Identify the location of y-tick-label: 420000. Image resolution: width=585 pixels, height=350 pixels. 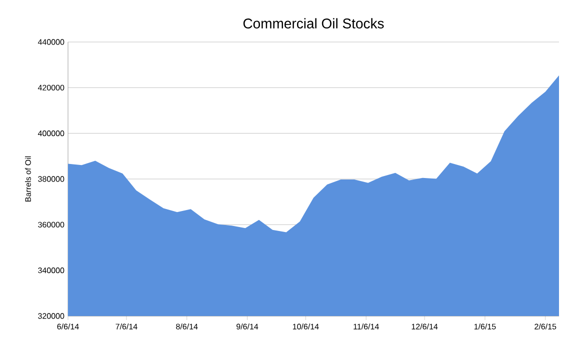
(51, 87).